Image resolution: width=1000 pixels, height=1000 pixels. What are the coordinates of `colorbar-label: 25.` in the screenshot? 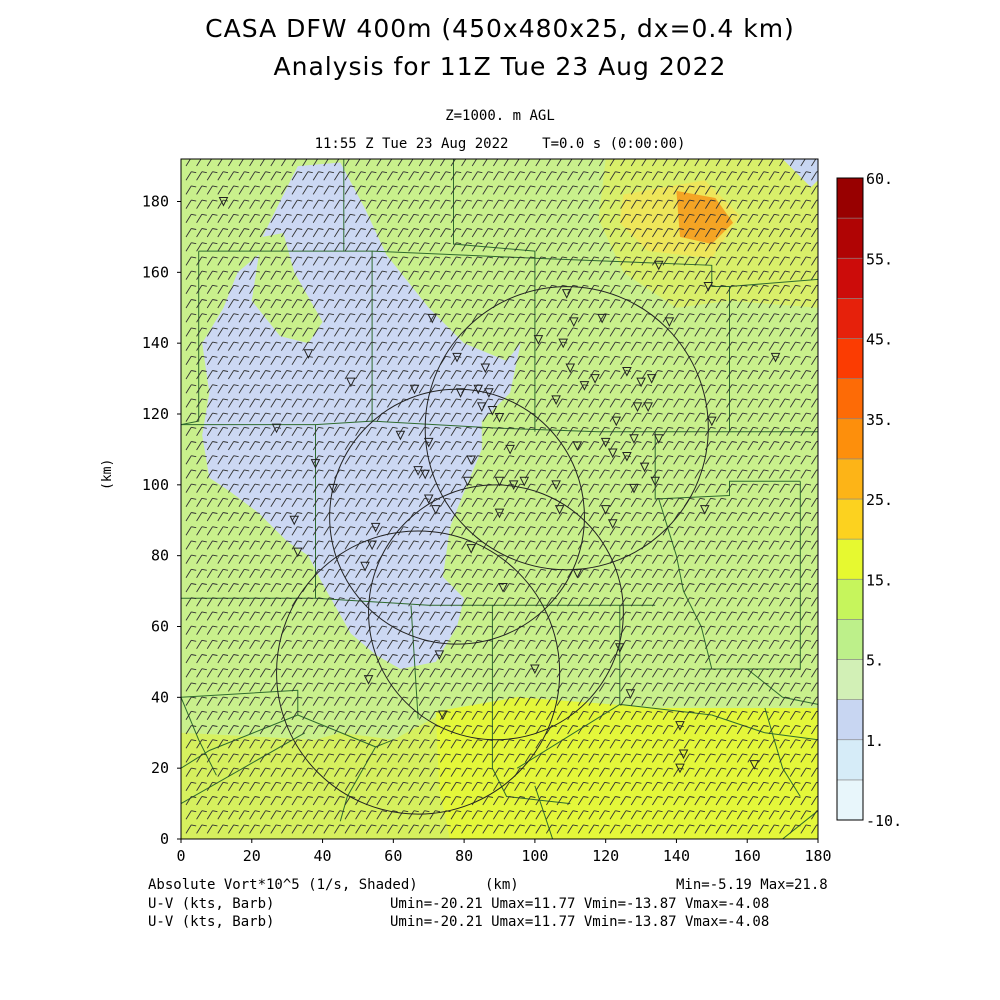 It's located at (879, 500).